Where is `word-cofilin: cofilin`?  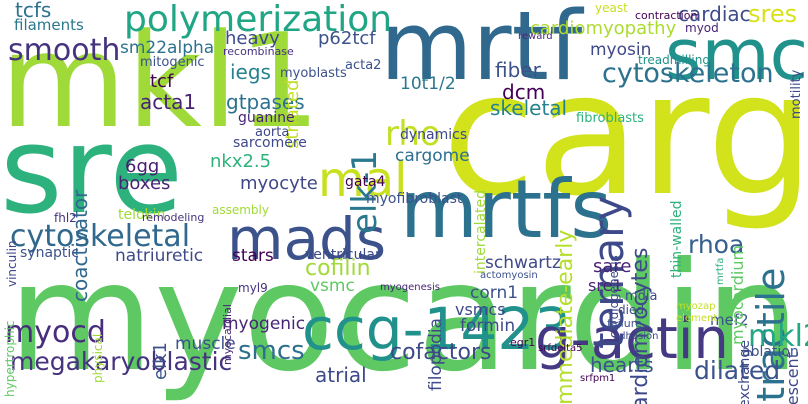 word-cofilin: cofilin is located at coordinates (338, 268).